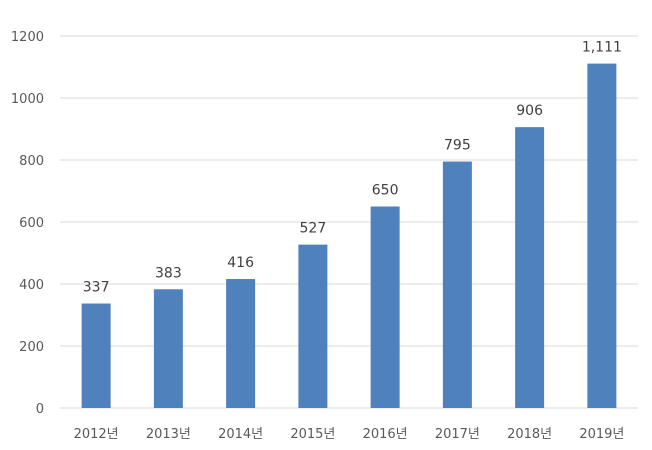 This screenshot has width=652, height=450. What do you see at coordinates (312, 434) in the screenshot?
I see `x-tick-label: 2015년` at bounding box center [312, 434].